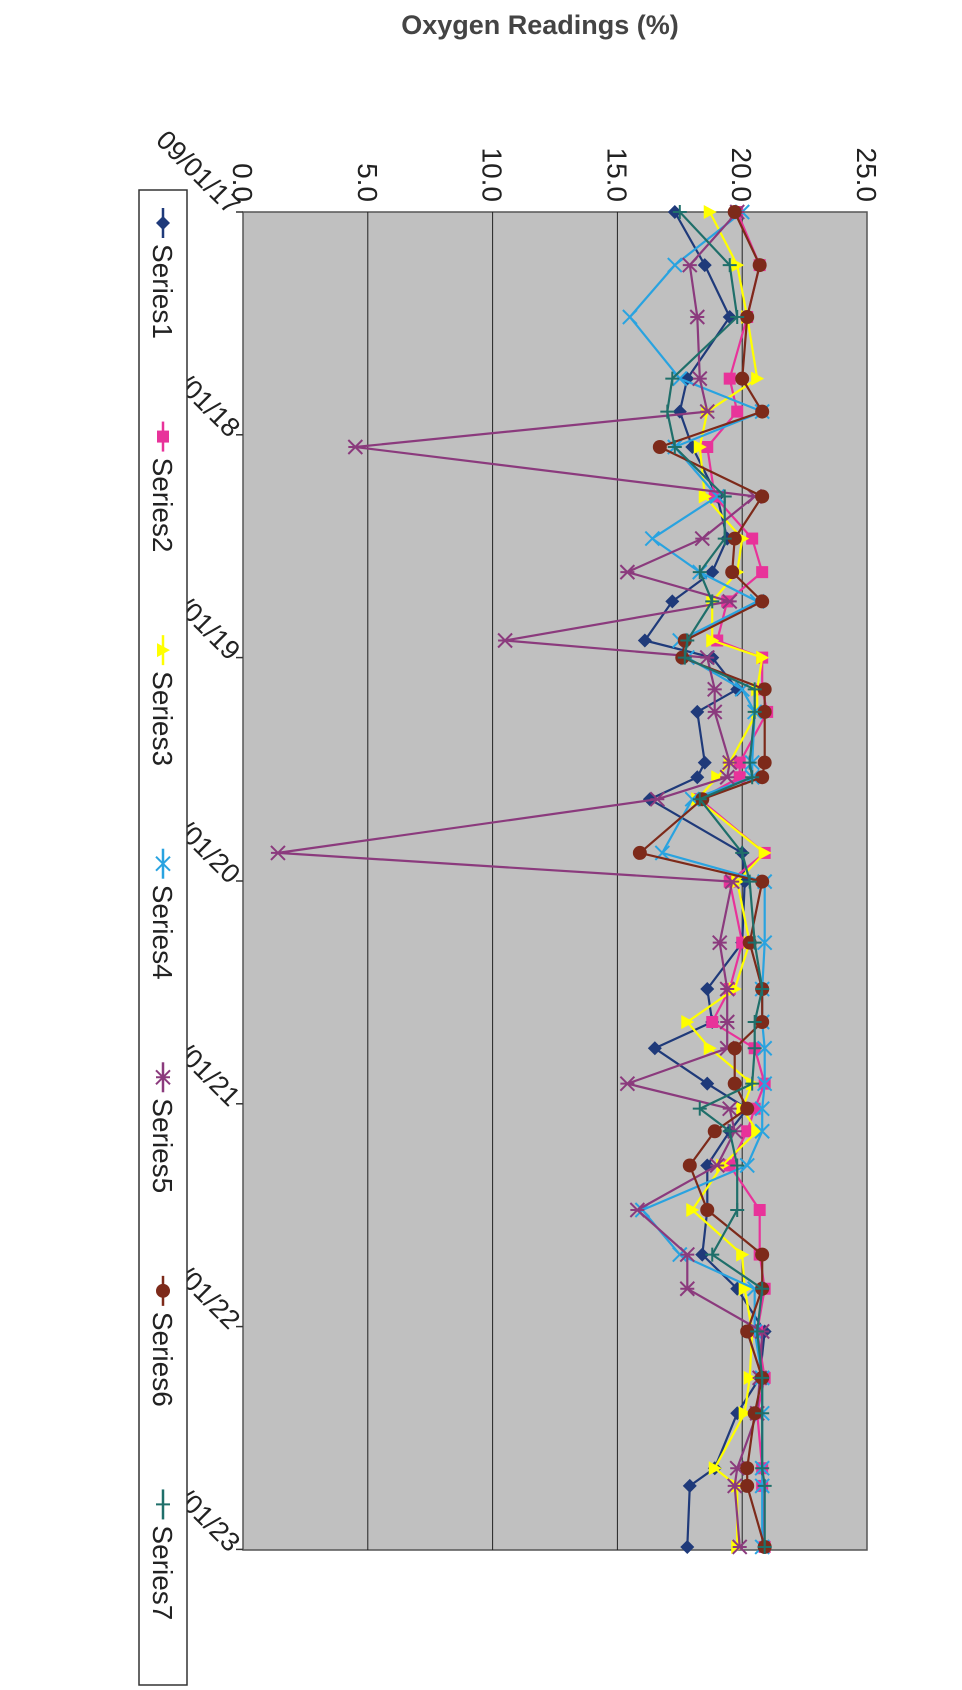  I want to click on legend-item-1: Series1, so click(162, 273).